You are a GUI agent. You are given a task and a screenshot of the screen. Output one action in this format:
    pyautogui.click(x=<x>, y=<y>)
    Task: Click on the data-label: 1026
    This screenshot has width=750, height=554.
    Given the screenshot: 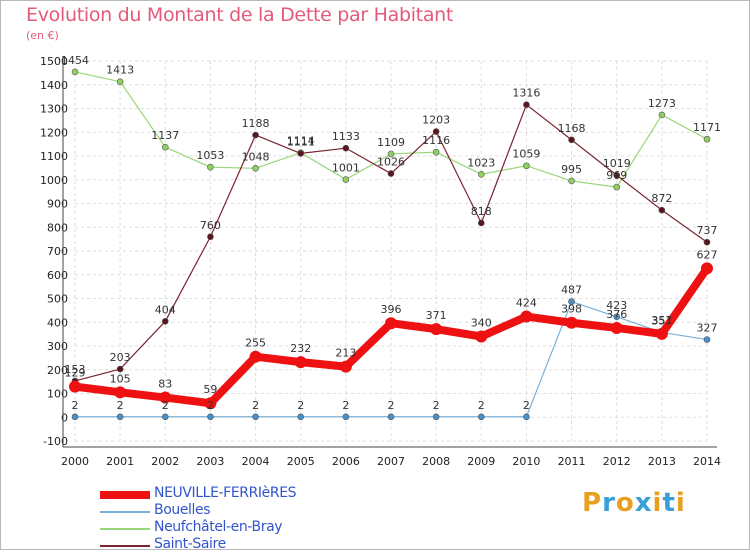 What is the action you would take?
    pyautogui.click(x=391, y=162)
    